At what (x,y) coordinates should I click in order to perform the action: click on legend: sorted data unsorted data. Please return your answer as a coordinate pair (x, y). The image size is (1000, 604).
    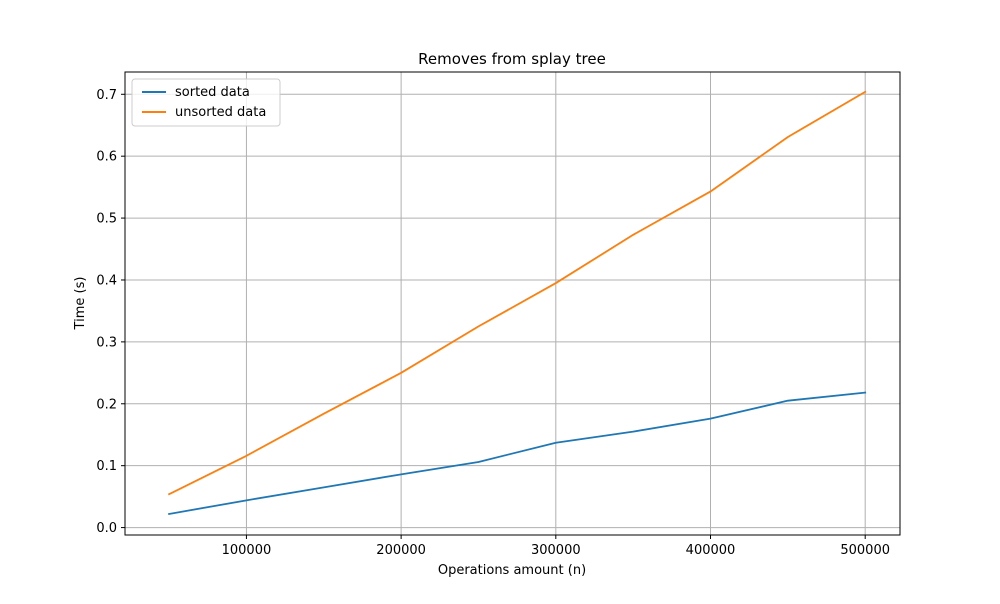
    Looking at the image, I should click on (206, 102).